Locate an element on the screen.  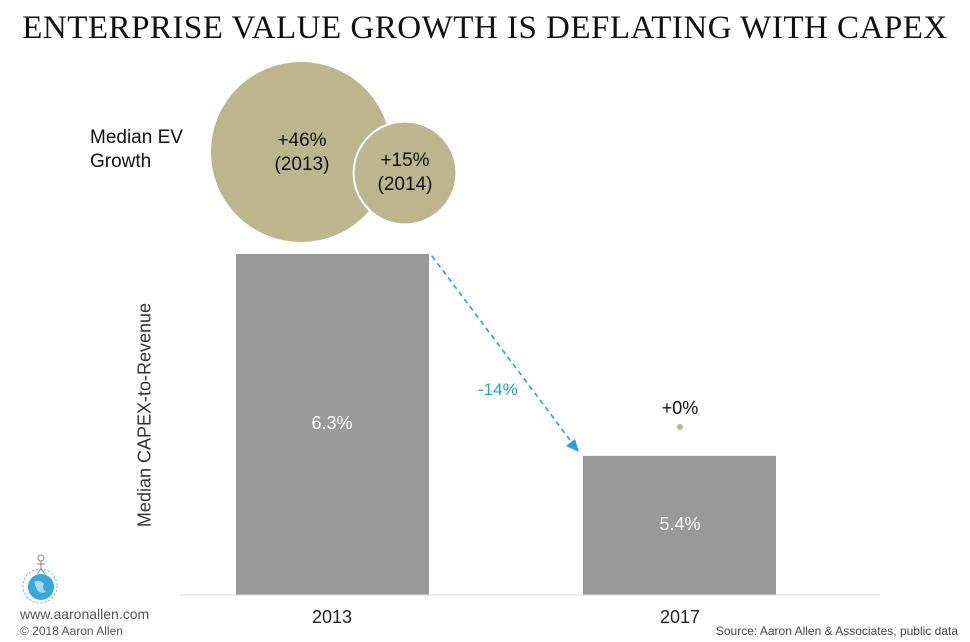
bubble-label-0-value: +46% is located at coordinates (302, 140).